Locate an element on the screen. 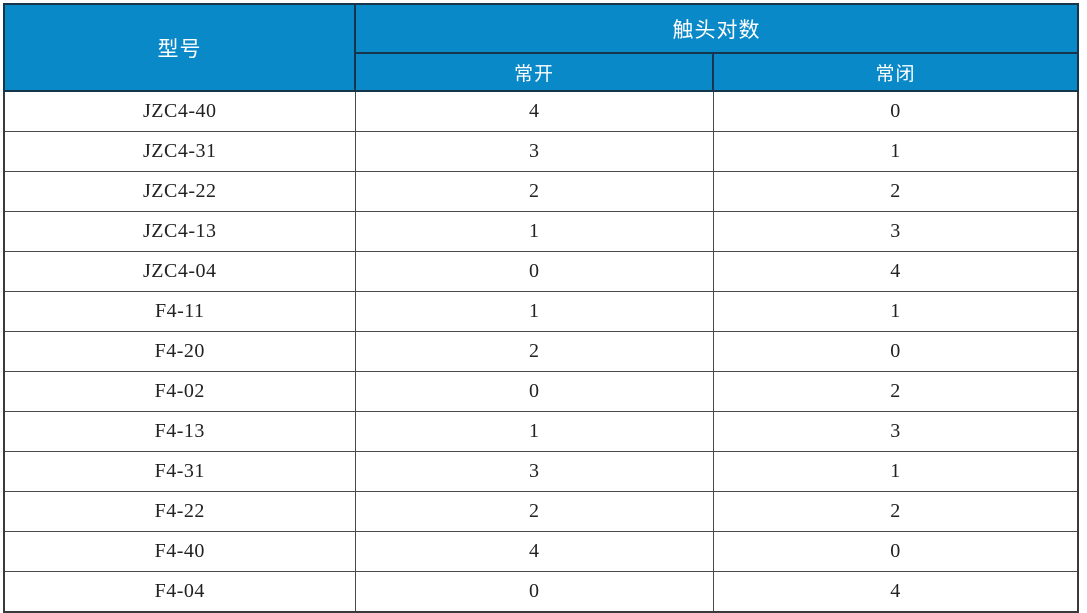  column-header-model: 型号 is located at coordinates (179, 47).